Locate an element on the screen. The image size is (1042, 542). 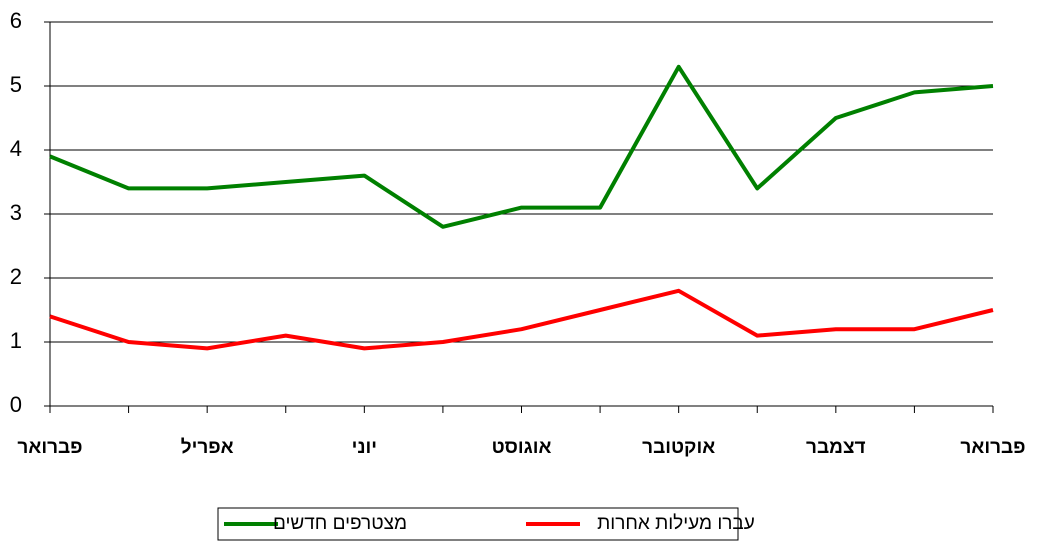
legend-label: עברו מעילות אחרות is located at coordinates (676, 523).